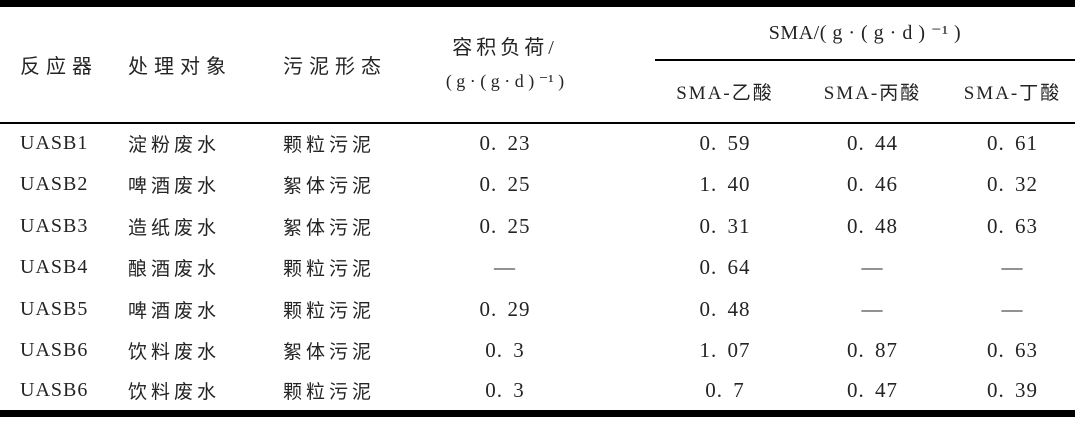  Describe the element at coordinates (505, 63) in the screenshot. I see `header-volumetric-load: 容积负荷/ ( g · ( g · d ) ⁻¹ )` at that location.